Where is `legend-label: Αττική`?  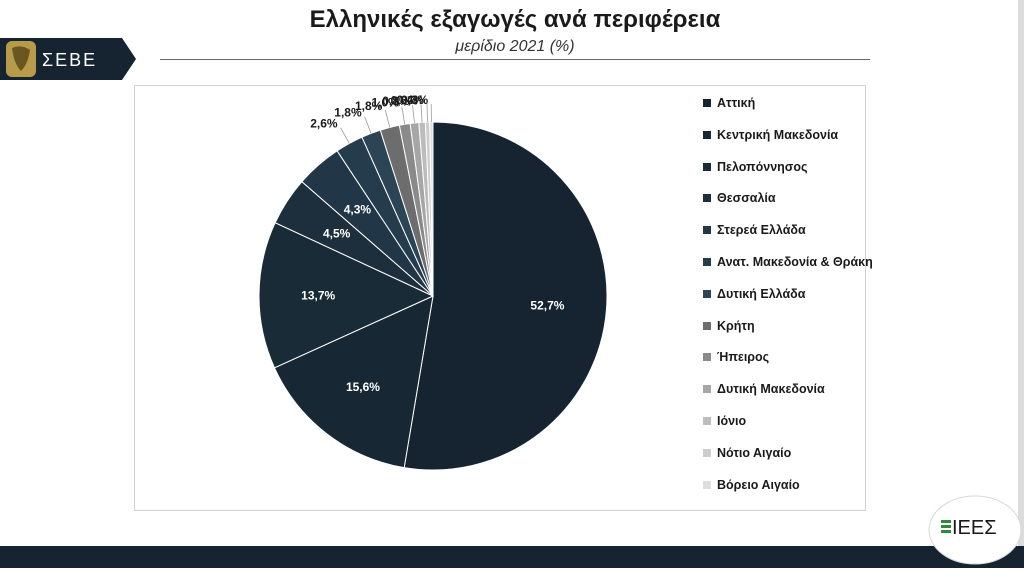 legend-label: Αττική is located at coordinates (736, 103).